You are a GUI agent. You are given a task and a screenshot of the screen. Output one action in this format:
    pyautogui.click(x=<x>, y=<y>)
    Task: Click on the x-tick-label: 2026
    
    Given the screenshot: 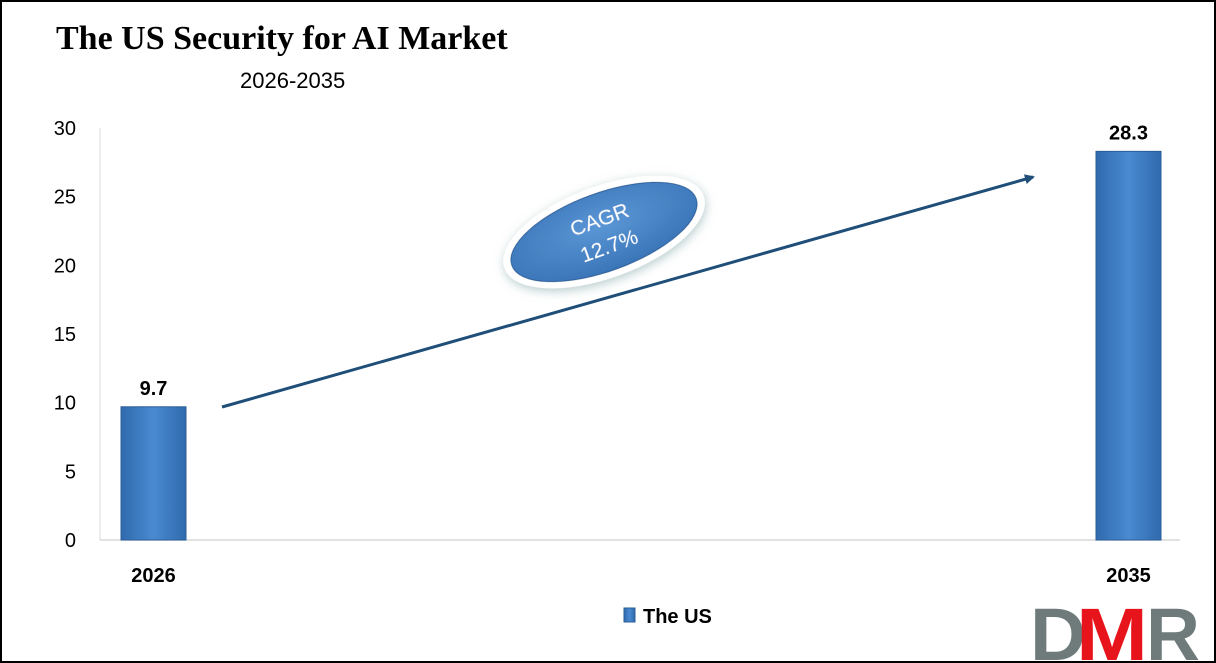 What is the action you would take?
    pyautogui.click(x=153, y=576)
    